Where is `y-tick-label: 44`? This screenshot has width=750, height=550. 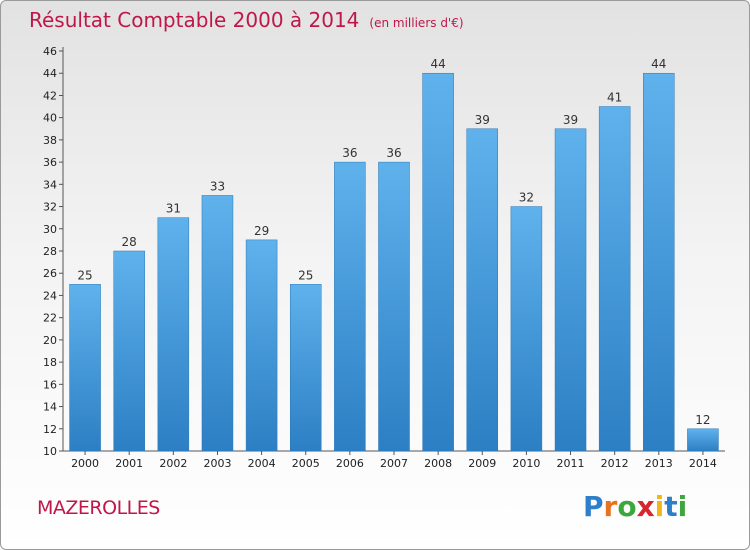 y-tick-label: 44 is located at coordinates (50, 73).